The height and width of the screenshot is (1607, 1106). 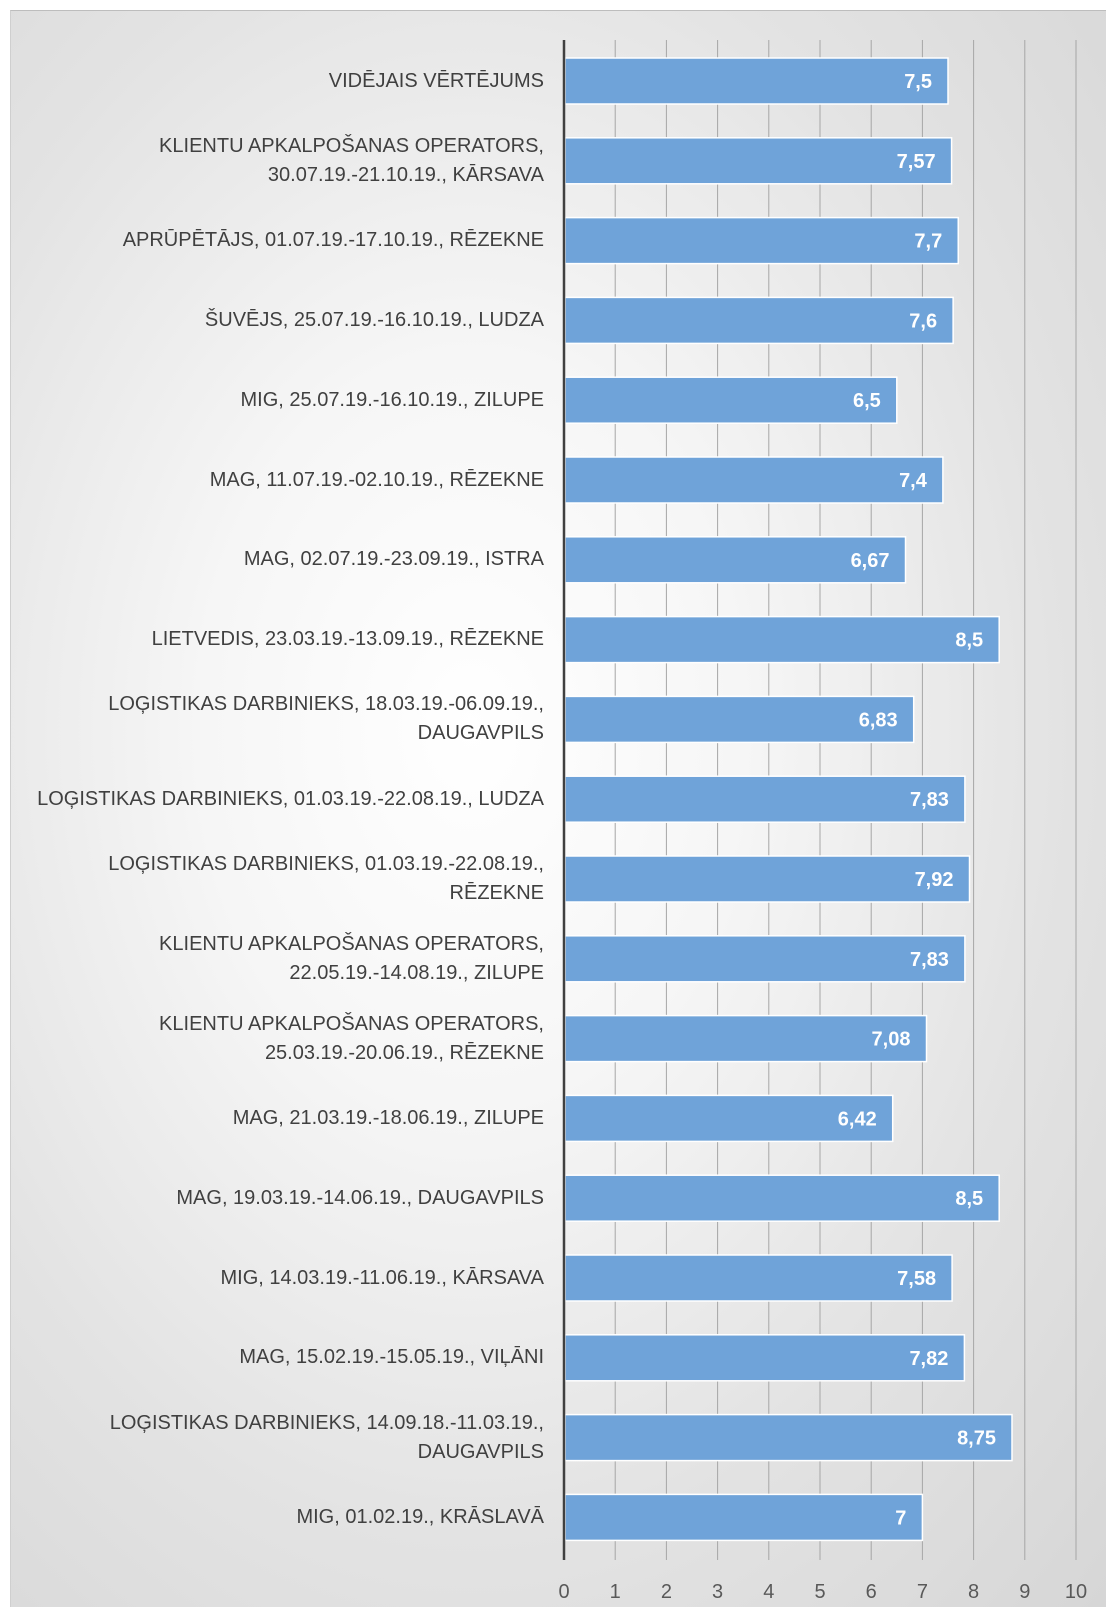 What do you see at coordinates (871, 1592) in the screenshot?
I see `x-tick-label: 6` at bounding box center [871, 1592].